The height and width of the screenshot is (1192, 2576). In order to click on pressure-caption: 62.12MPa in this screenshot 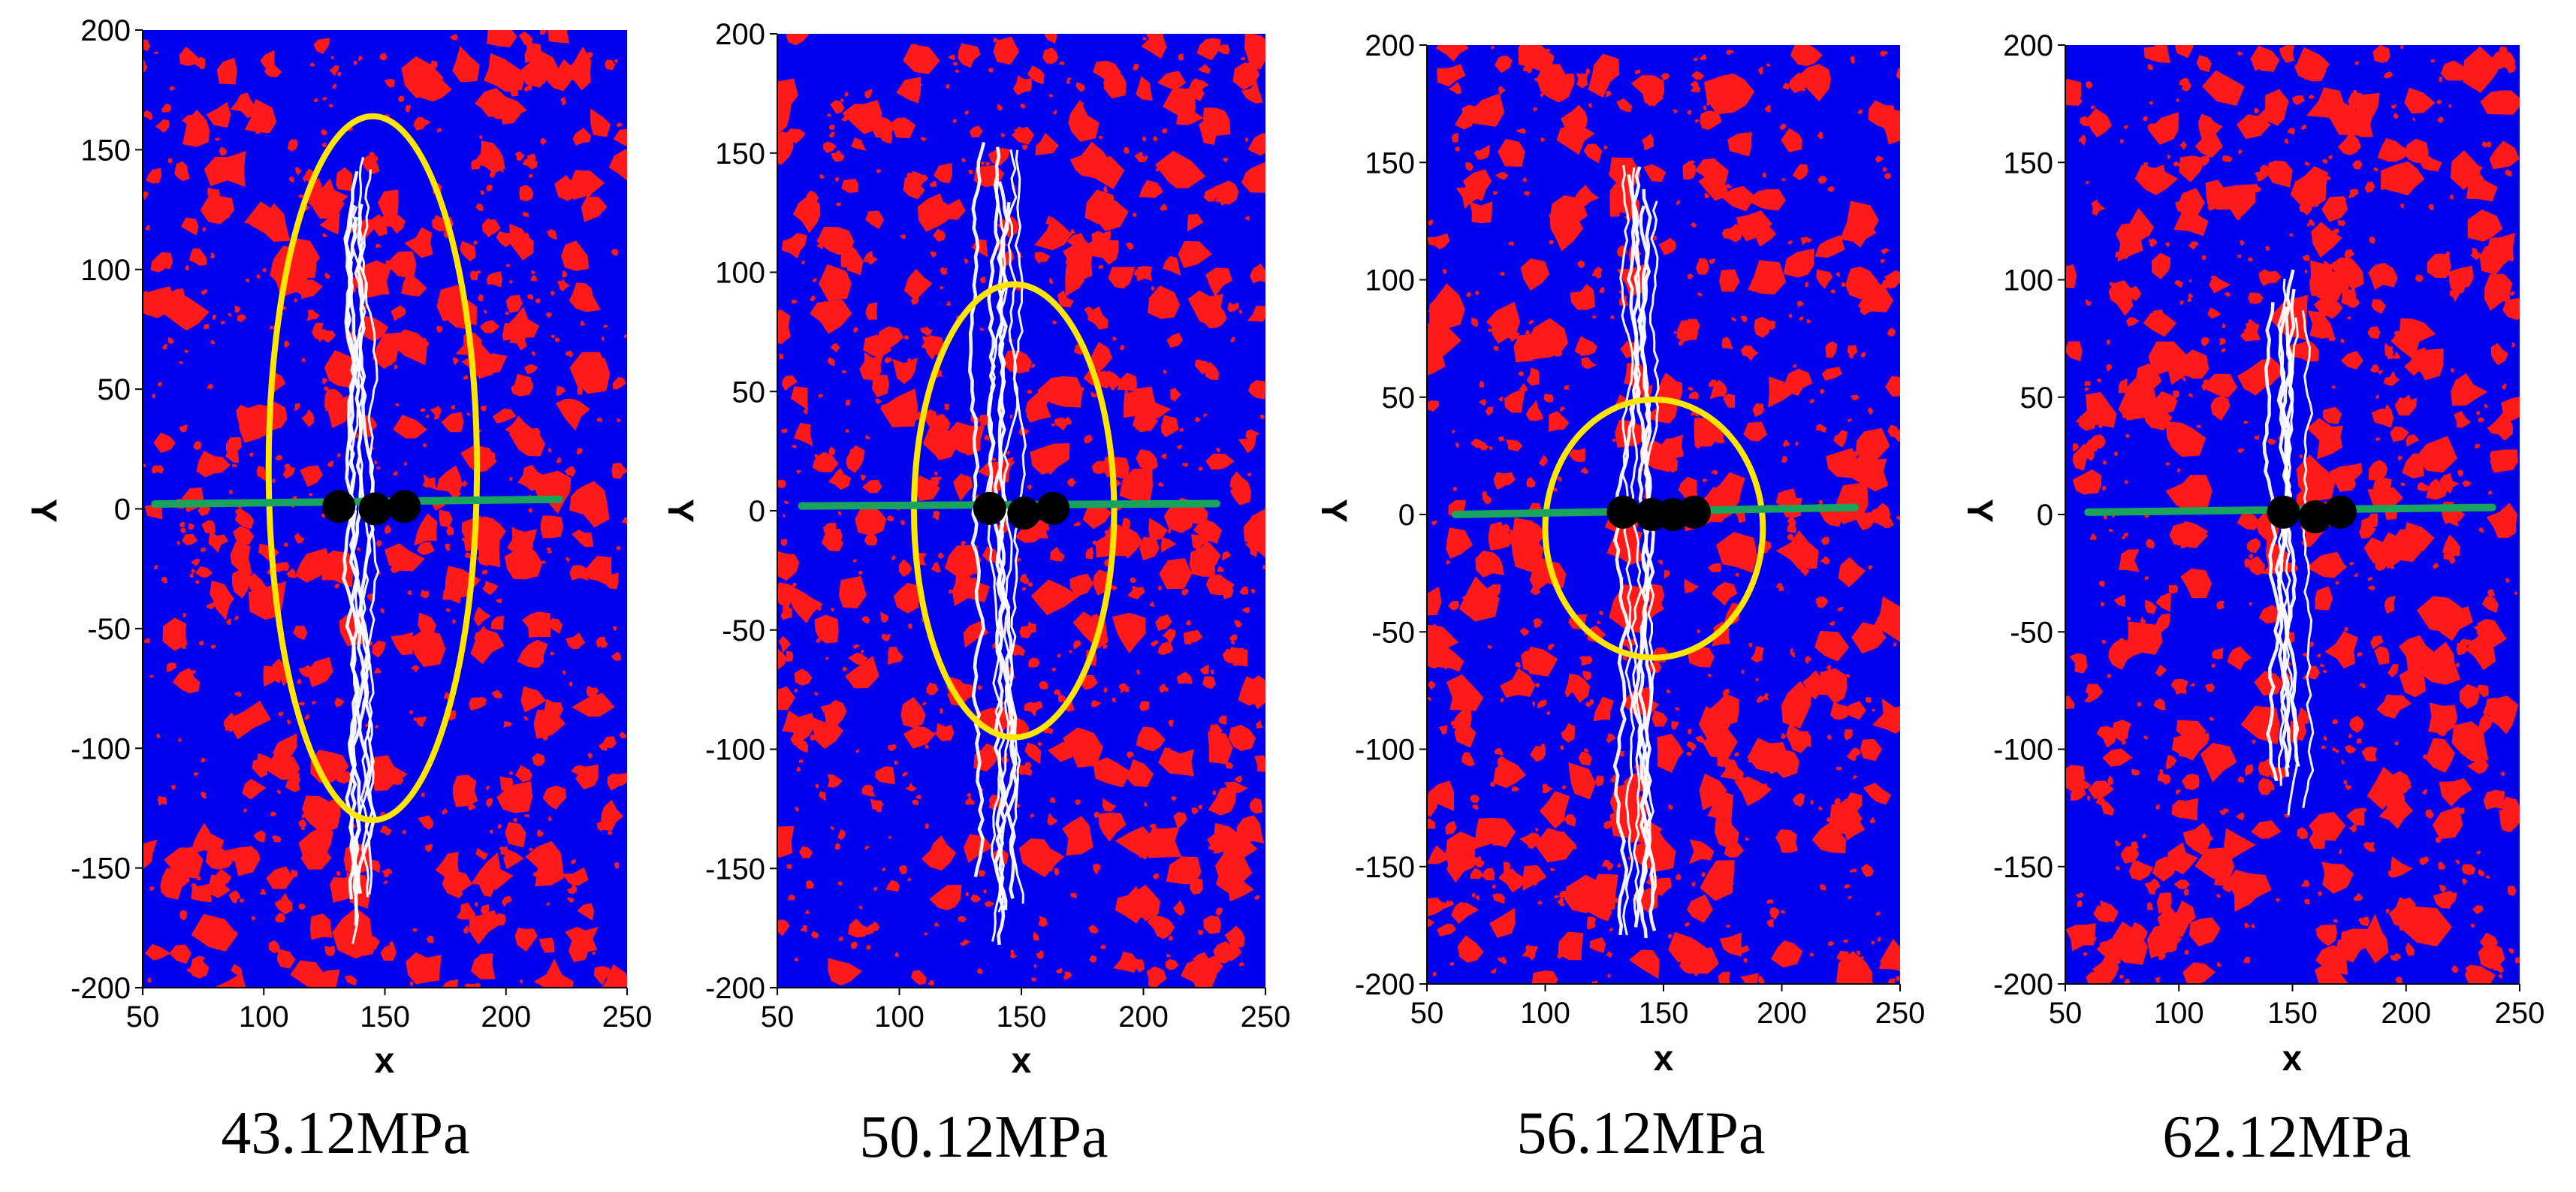, I will do `click(2286, 1137)`.